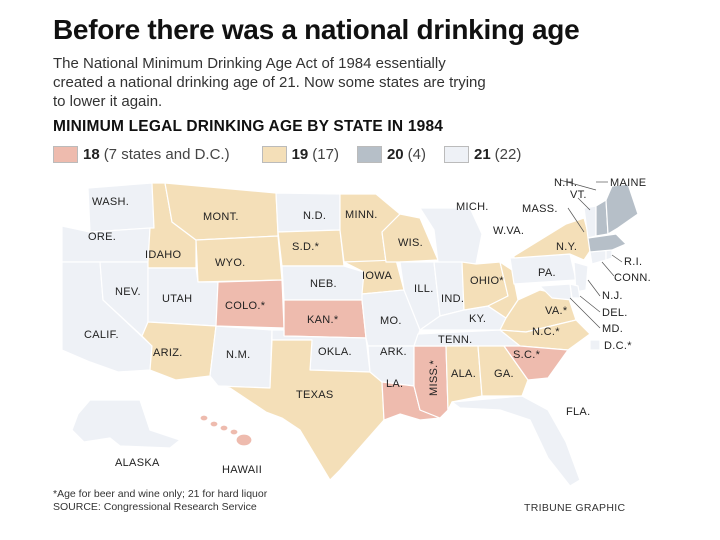  What do you see at coordinates (391, 321) in the screenshot?
I see `label-mo: MO.` at bounding box center [391, 321].